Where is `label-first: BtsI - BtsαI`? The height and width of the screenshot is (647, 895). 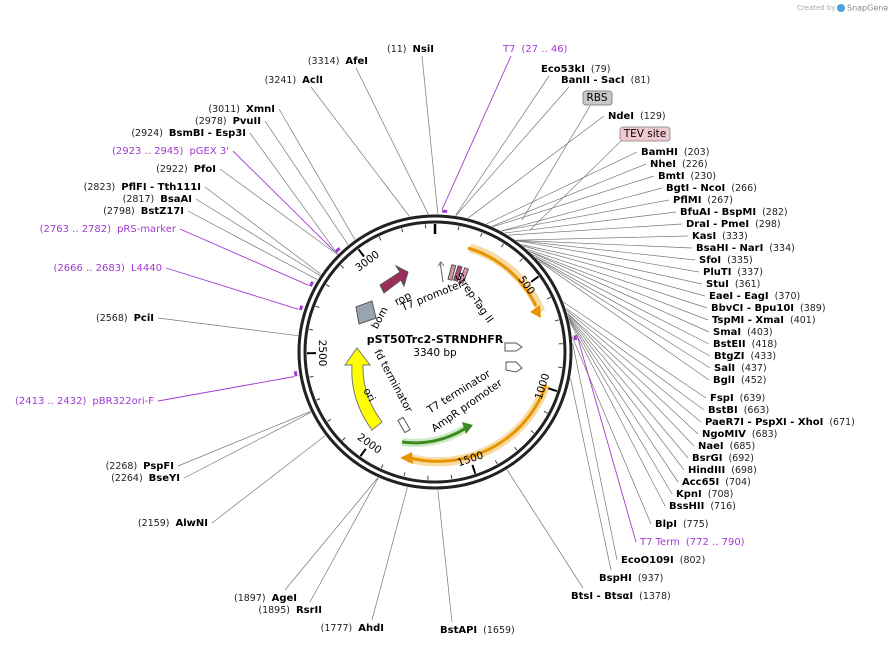
label-first: BtsI - BtsαI is located at coordinates (602, 596).